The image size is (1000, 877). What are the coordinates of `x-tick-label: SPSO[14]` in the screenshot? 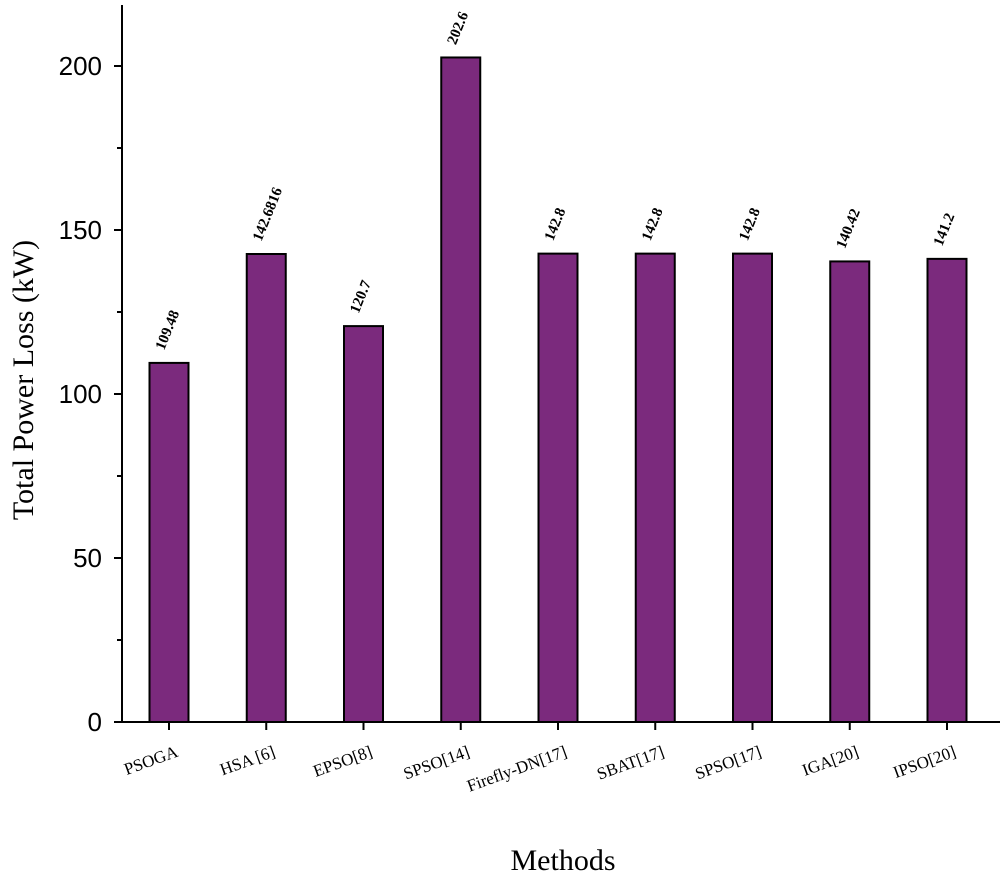 It's located at (436, 762).